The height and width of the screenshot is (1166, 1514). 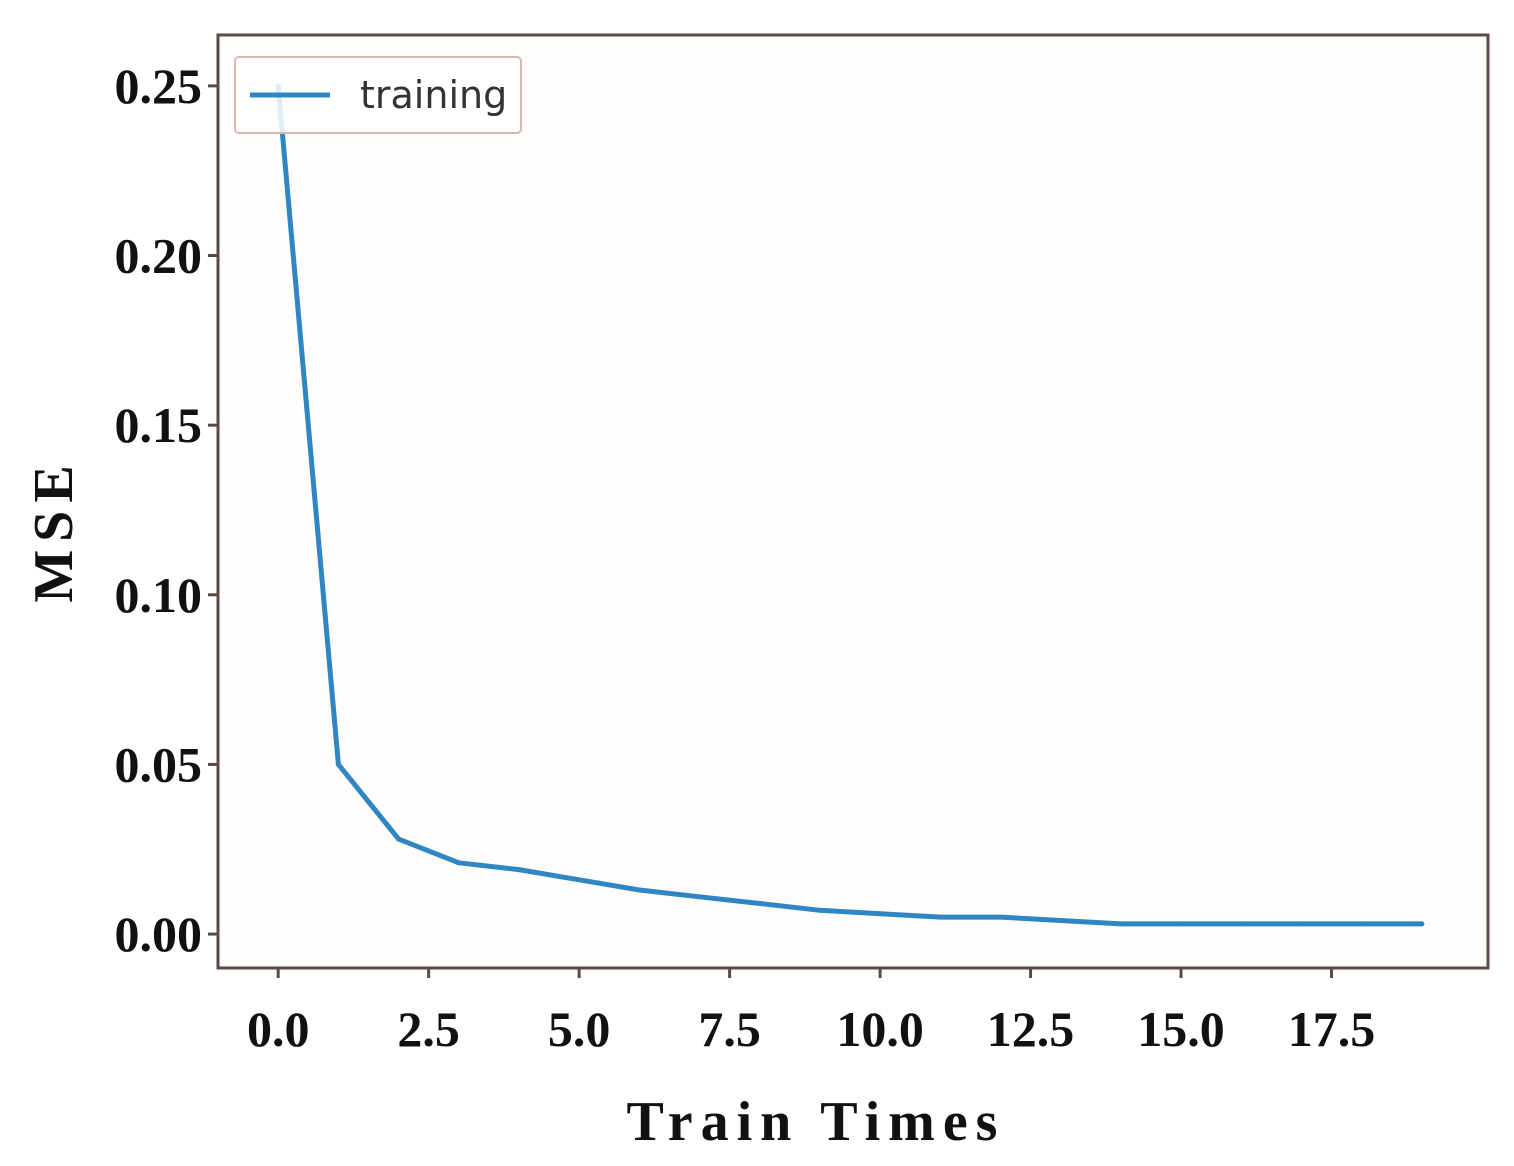 I want to click on y-tick-label: 0.05, so click(x=159, y=764).